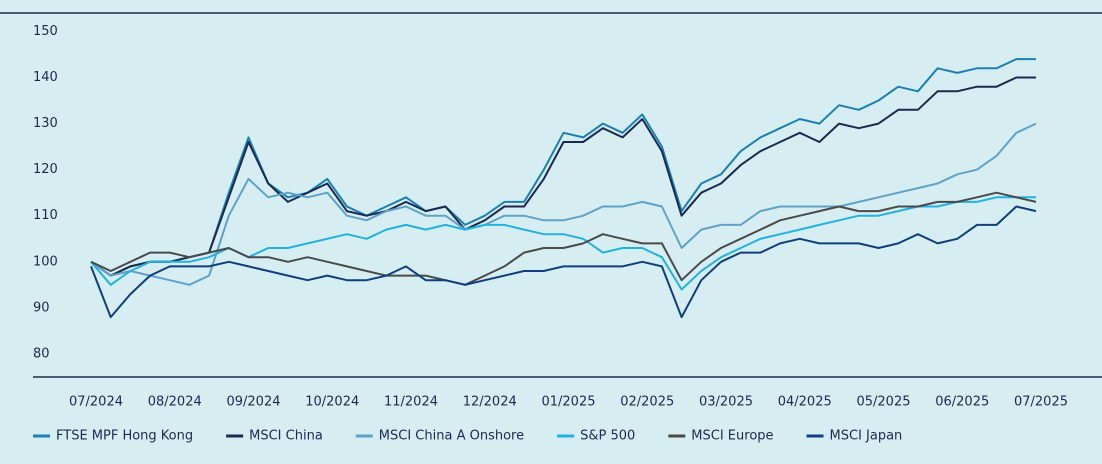 This screenshot has width=1102, height=464. What do you see at coordinates (647, 402) in the screenshot?
I see `x-tick-label: 02/2025` at bounding box center [647, 402].